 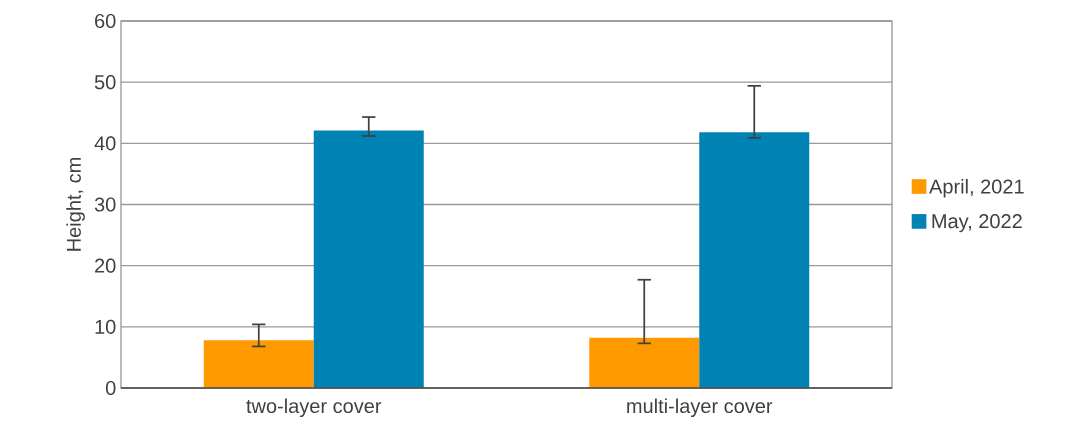 What do you see at coordinates (105, 143) in the screenshot?
I see `y-tick-label: 40` at bounding box center [105, 143].